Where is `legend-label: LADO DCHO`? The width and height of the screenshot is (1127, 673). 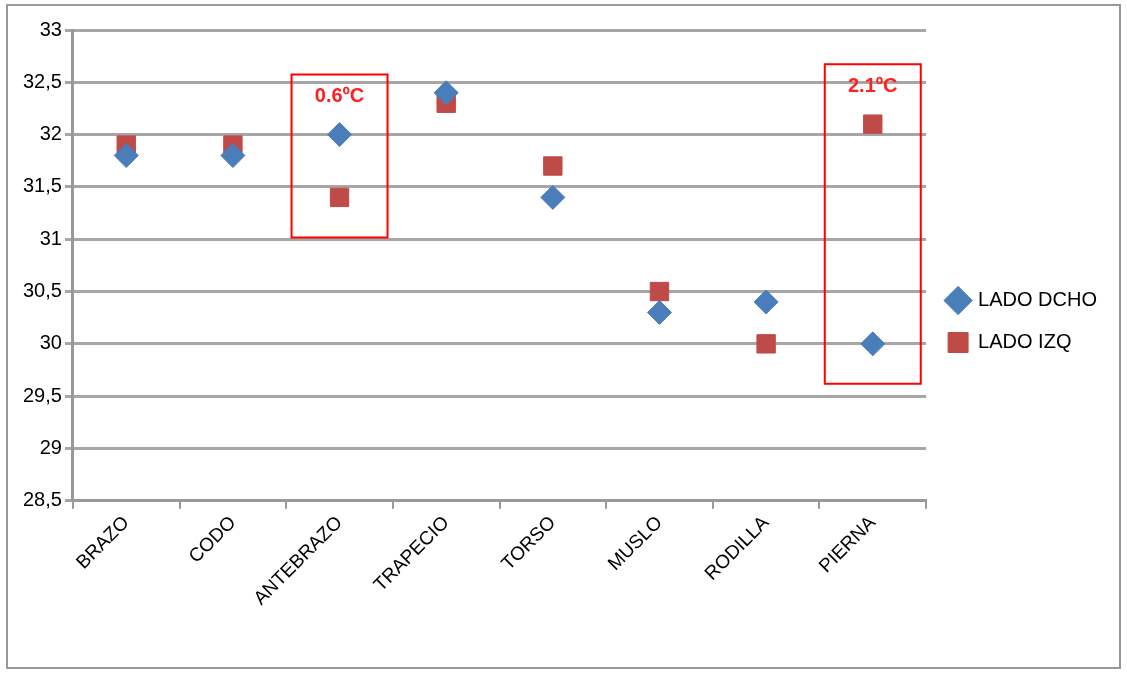
legend-label: LADO DCHO is located at coordinates (1037, 299).